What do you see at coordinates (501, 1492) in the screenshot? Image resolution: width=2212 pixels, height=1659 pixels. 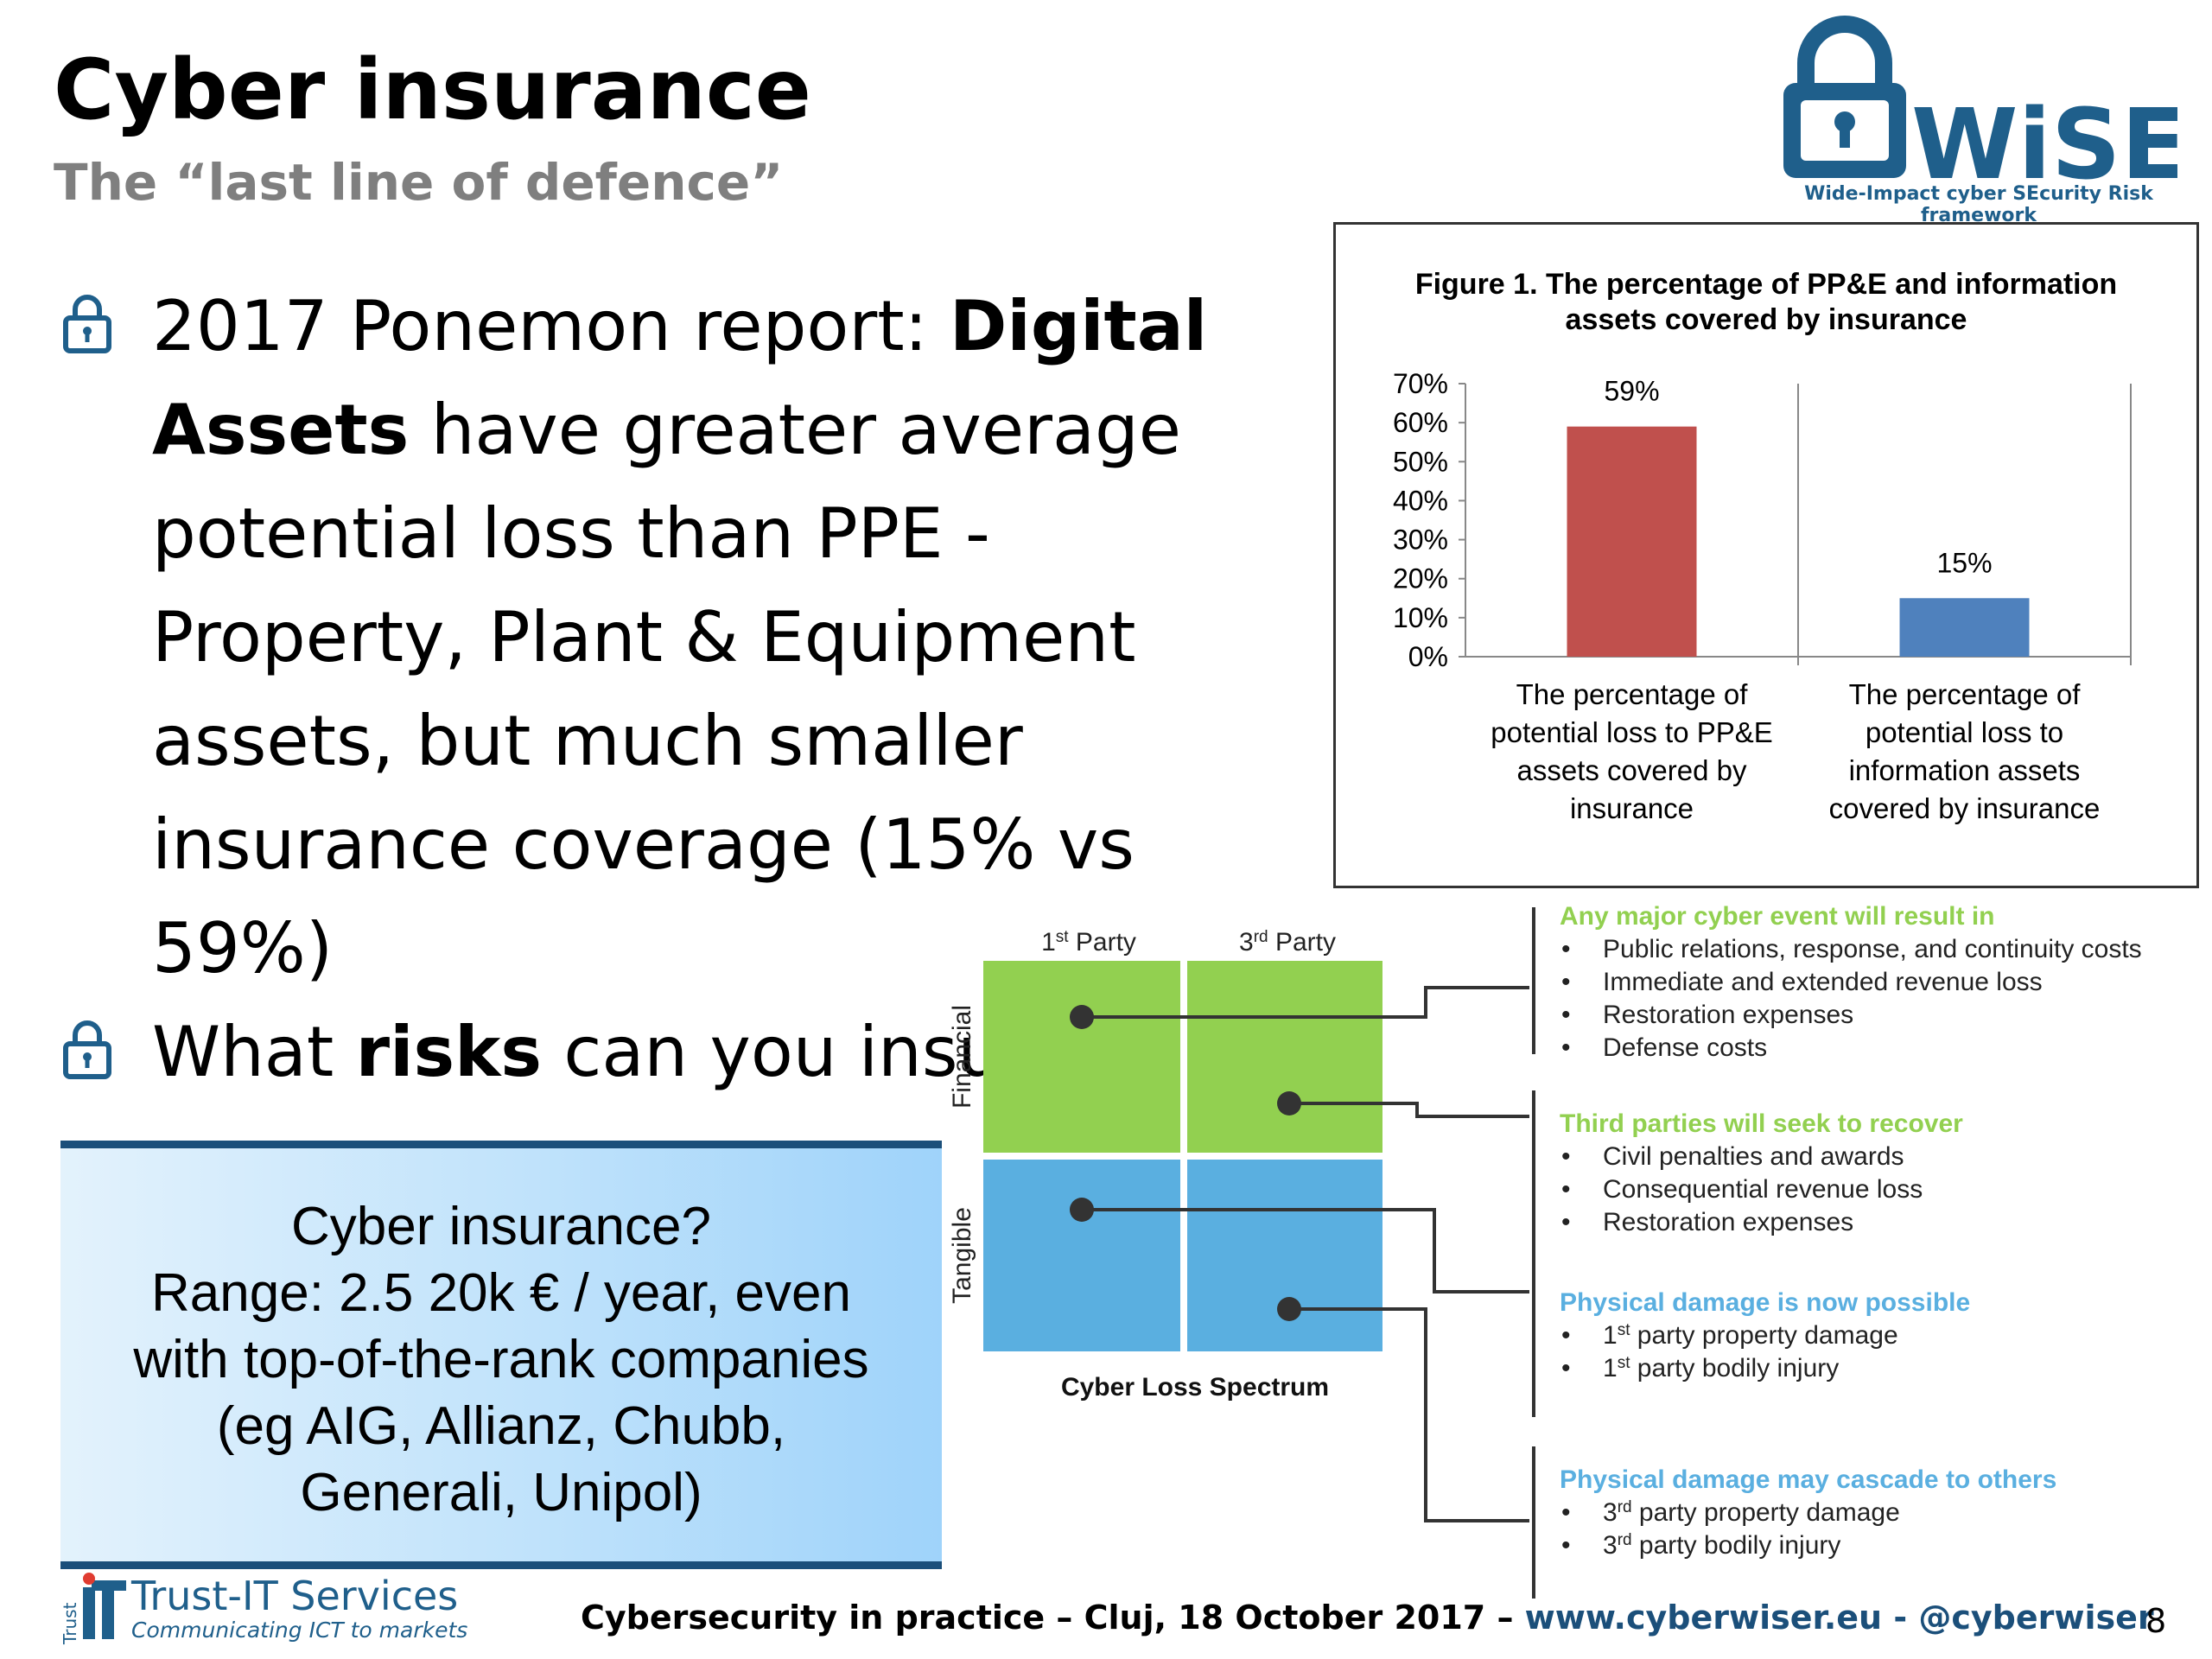 I see `callout-line: Generali, Unipol)` at bounding box center [501, 1492].